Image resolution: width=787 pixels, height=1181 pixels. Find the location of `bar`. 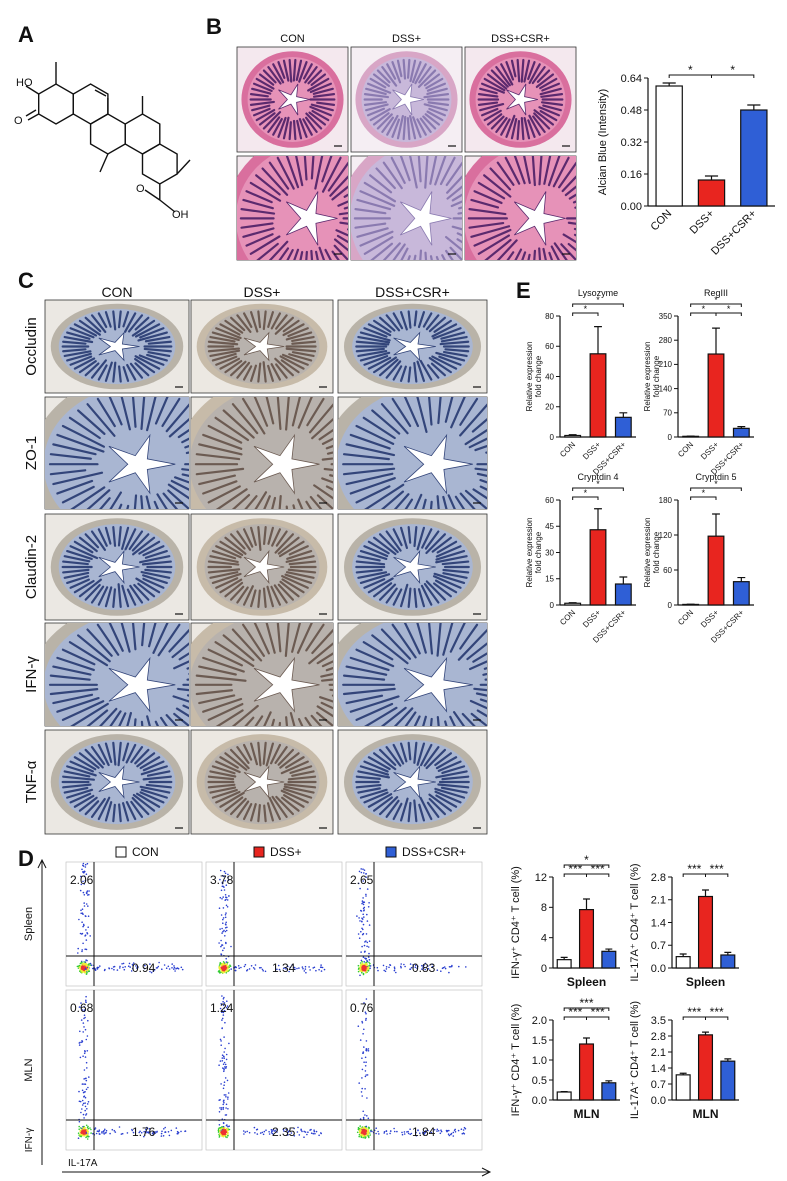

bar is located at coordinates (705, 1067).